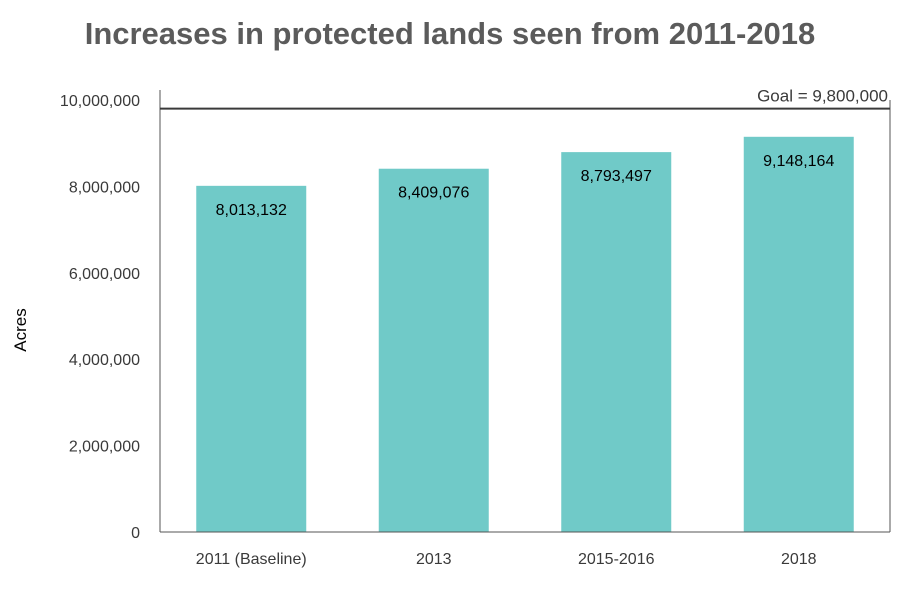 The height and width of the screenshot is (600, 900). I want to click on y-tick-label: 6,000,000, so click(104, 274).